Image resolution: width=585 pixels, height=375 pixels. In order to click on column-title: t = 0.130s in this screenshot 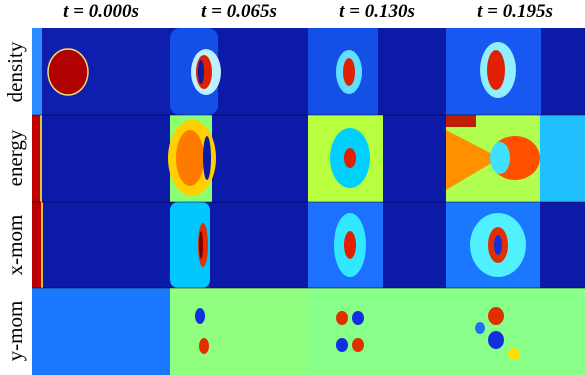, I will do `click(377, 11)`.